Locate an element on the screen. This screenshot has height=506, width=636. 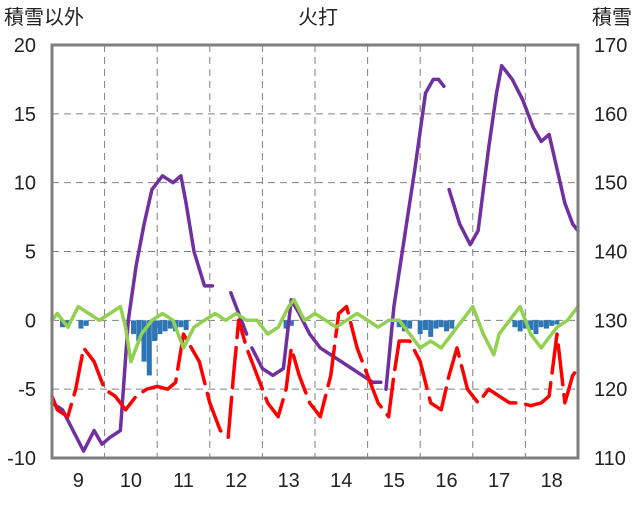
right-tick-label: 110 is located at coordinates (610, 459).